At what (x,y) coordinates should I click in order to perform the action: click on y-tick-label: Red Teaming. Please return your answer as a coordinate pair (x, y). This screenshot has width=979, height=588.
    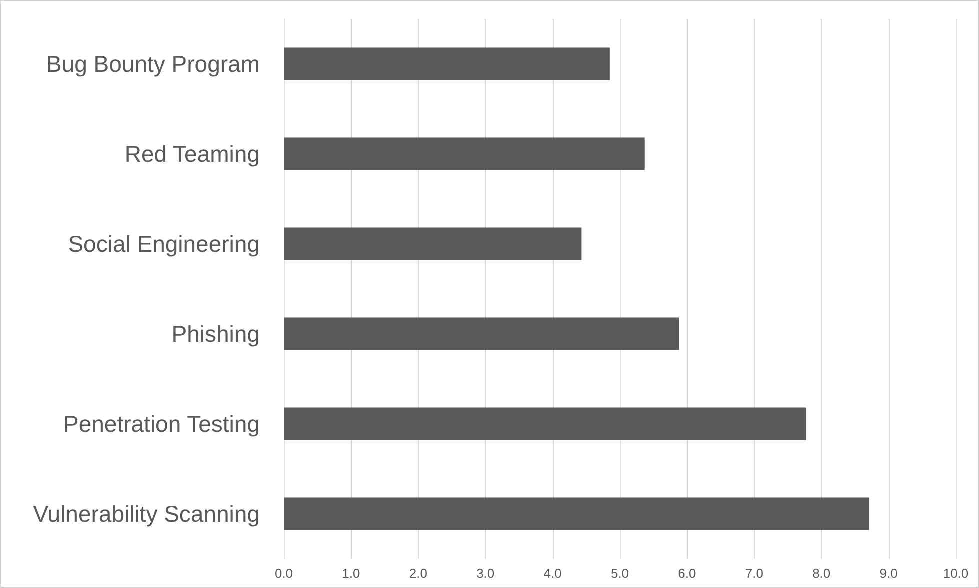
    Looking at the image, I should click on (192, 154).